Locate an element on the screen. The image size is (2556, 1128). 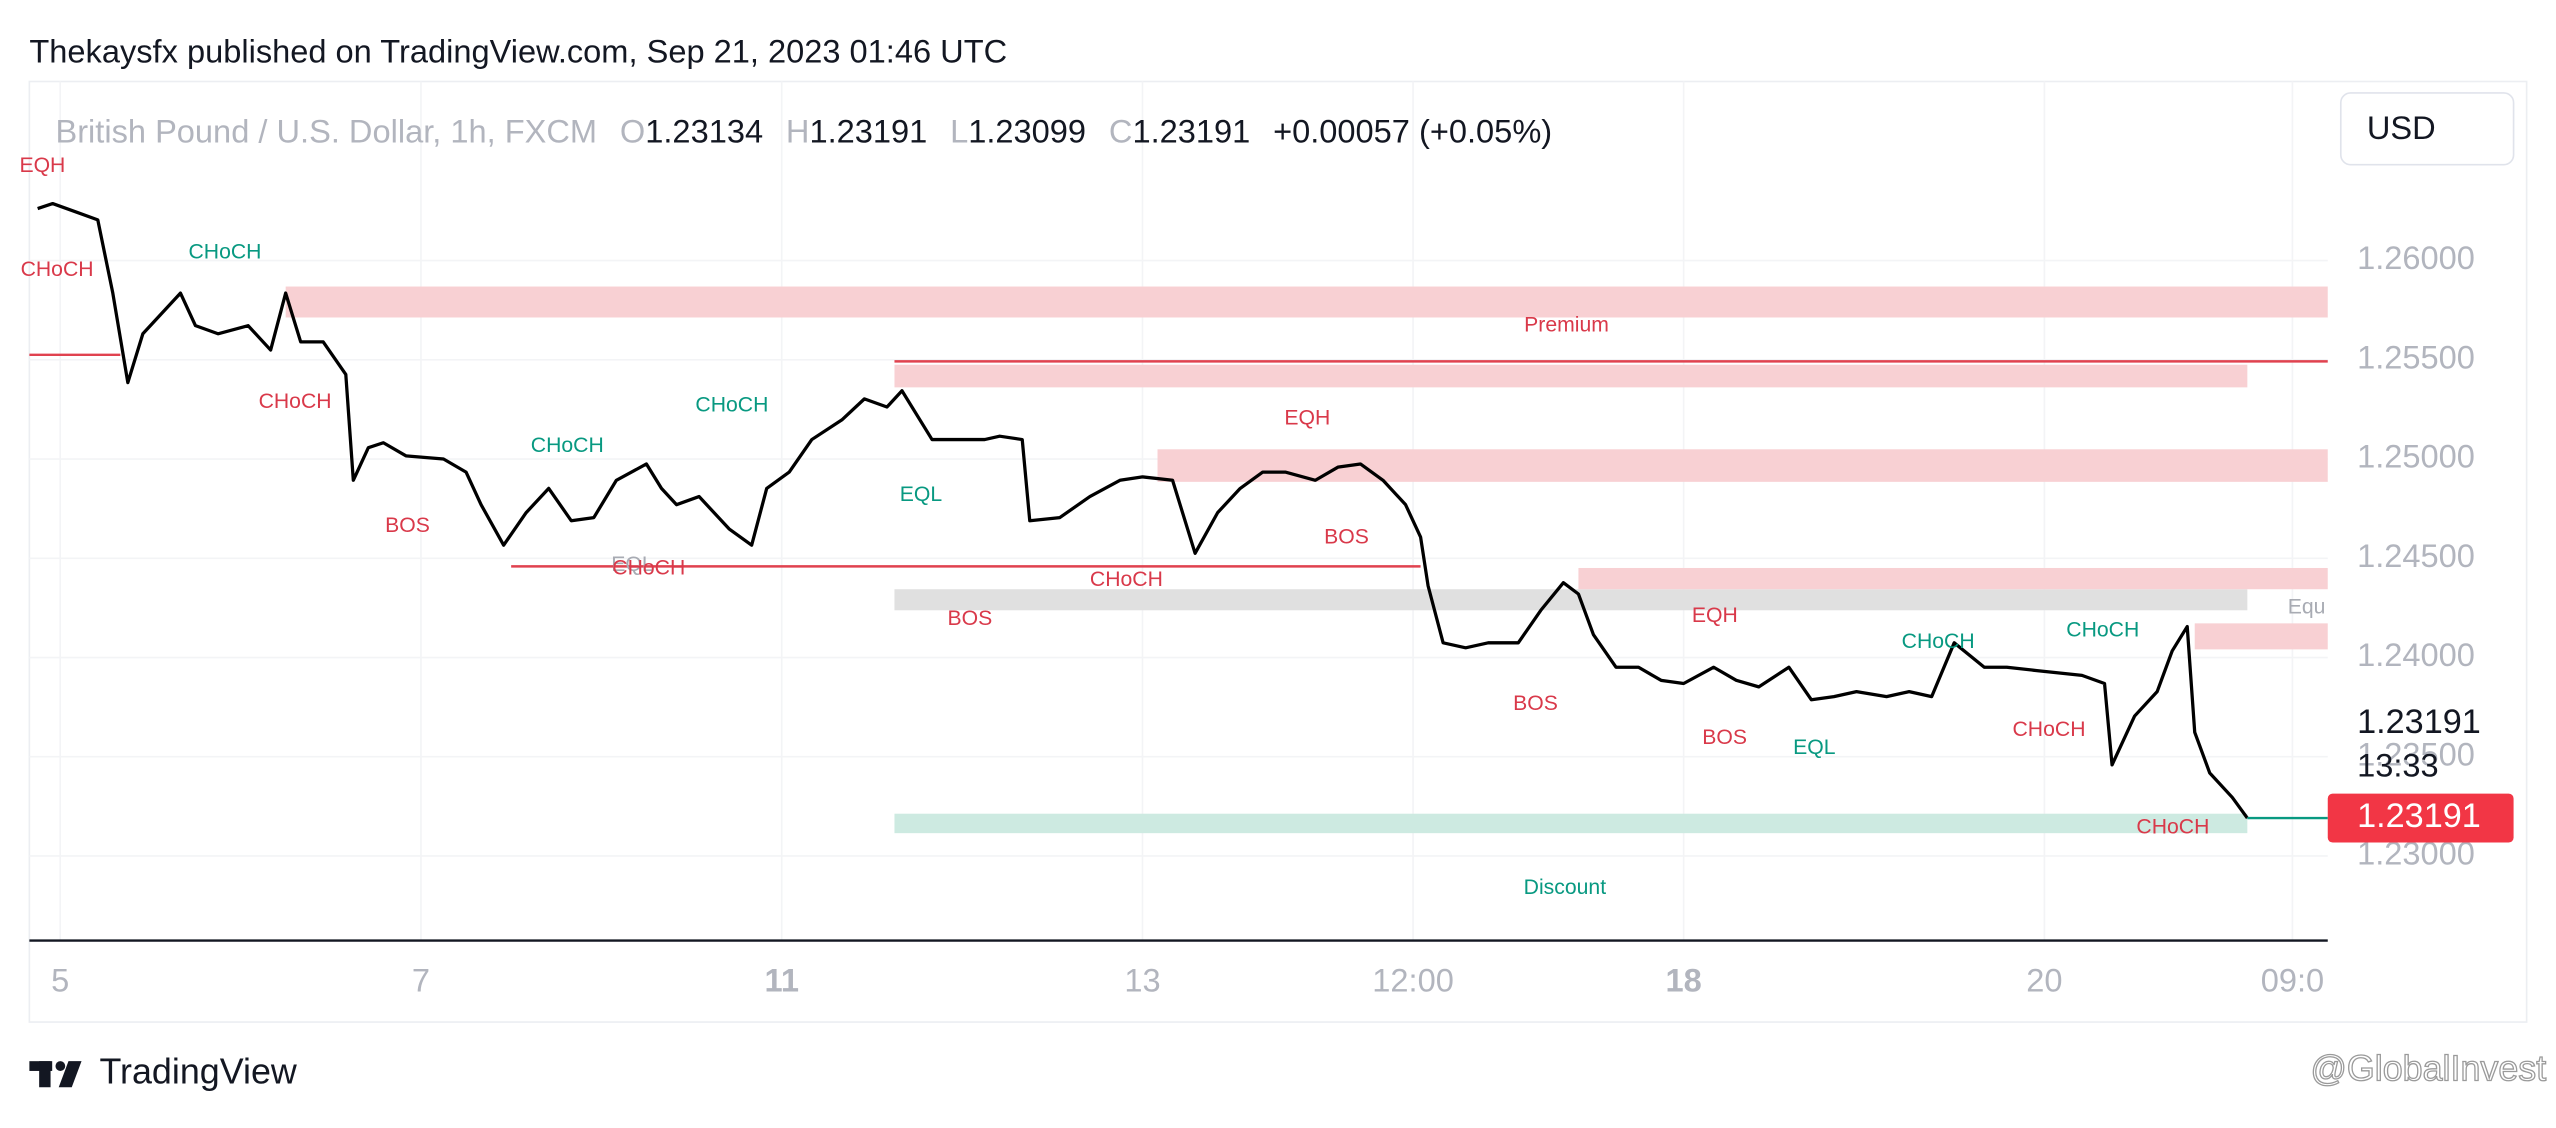
y-tick-label: 1.24500 is located at coordinates (2416, 555).